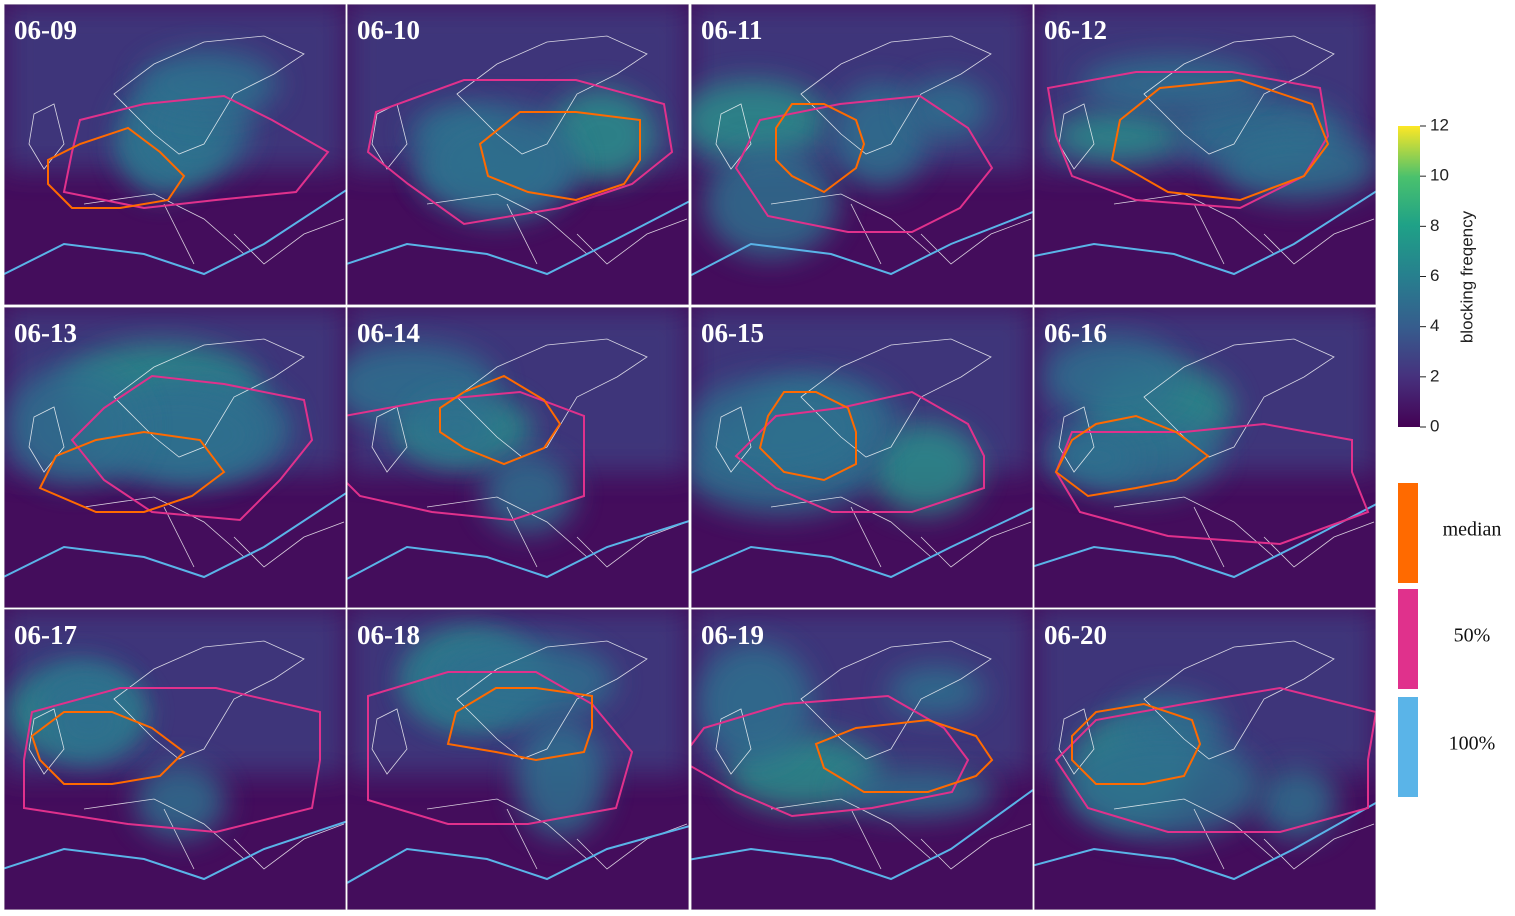  What do you see at coordinates (45, 333) in the screenshot?
I see `panel-label: 06-13` at bounding box center [45, 333].